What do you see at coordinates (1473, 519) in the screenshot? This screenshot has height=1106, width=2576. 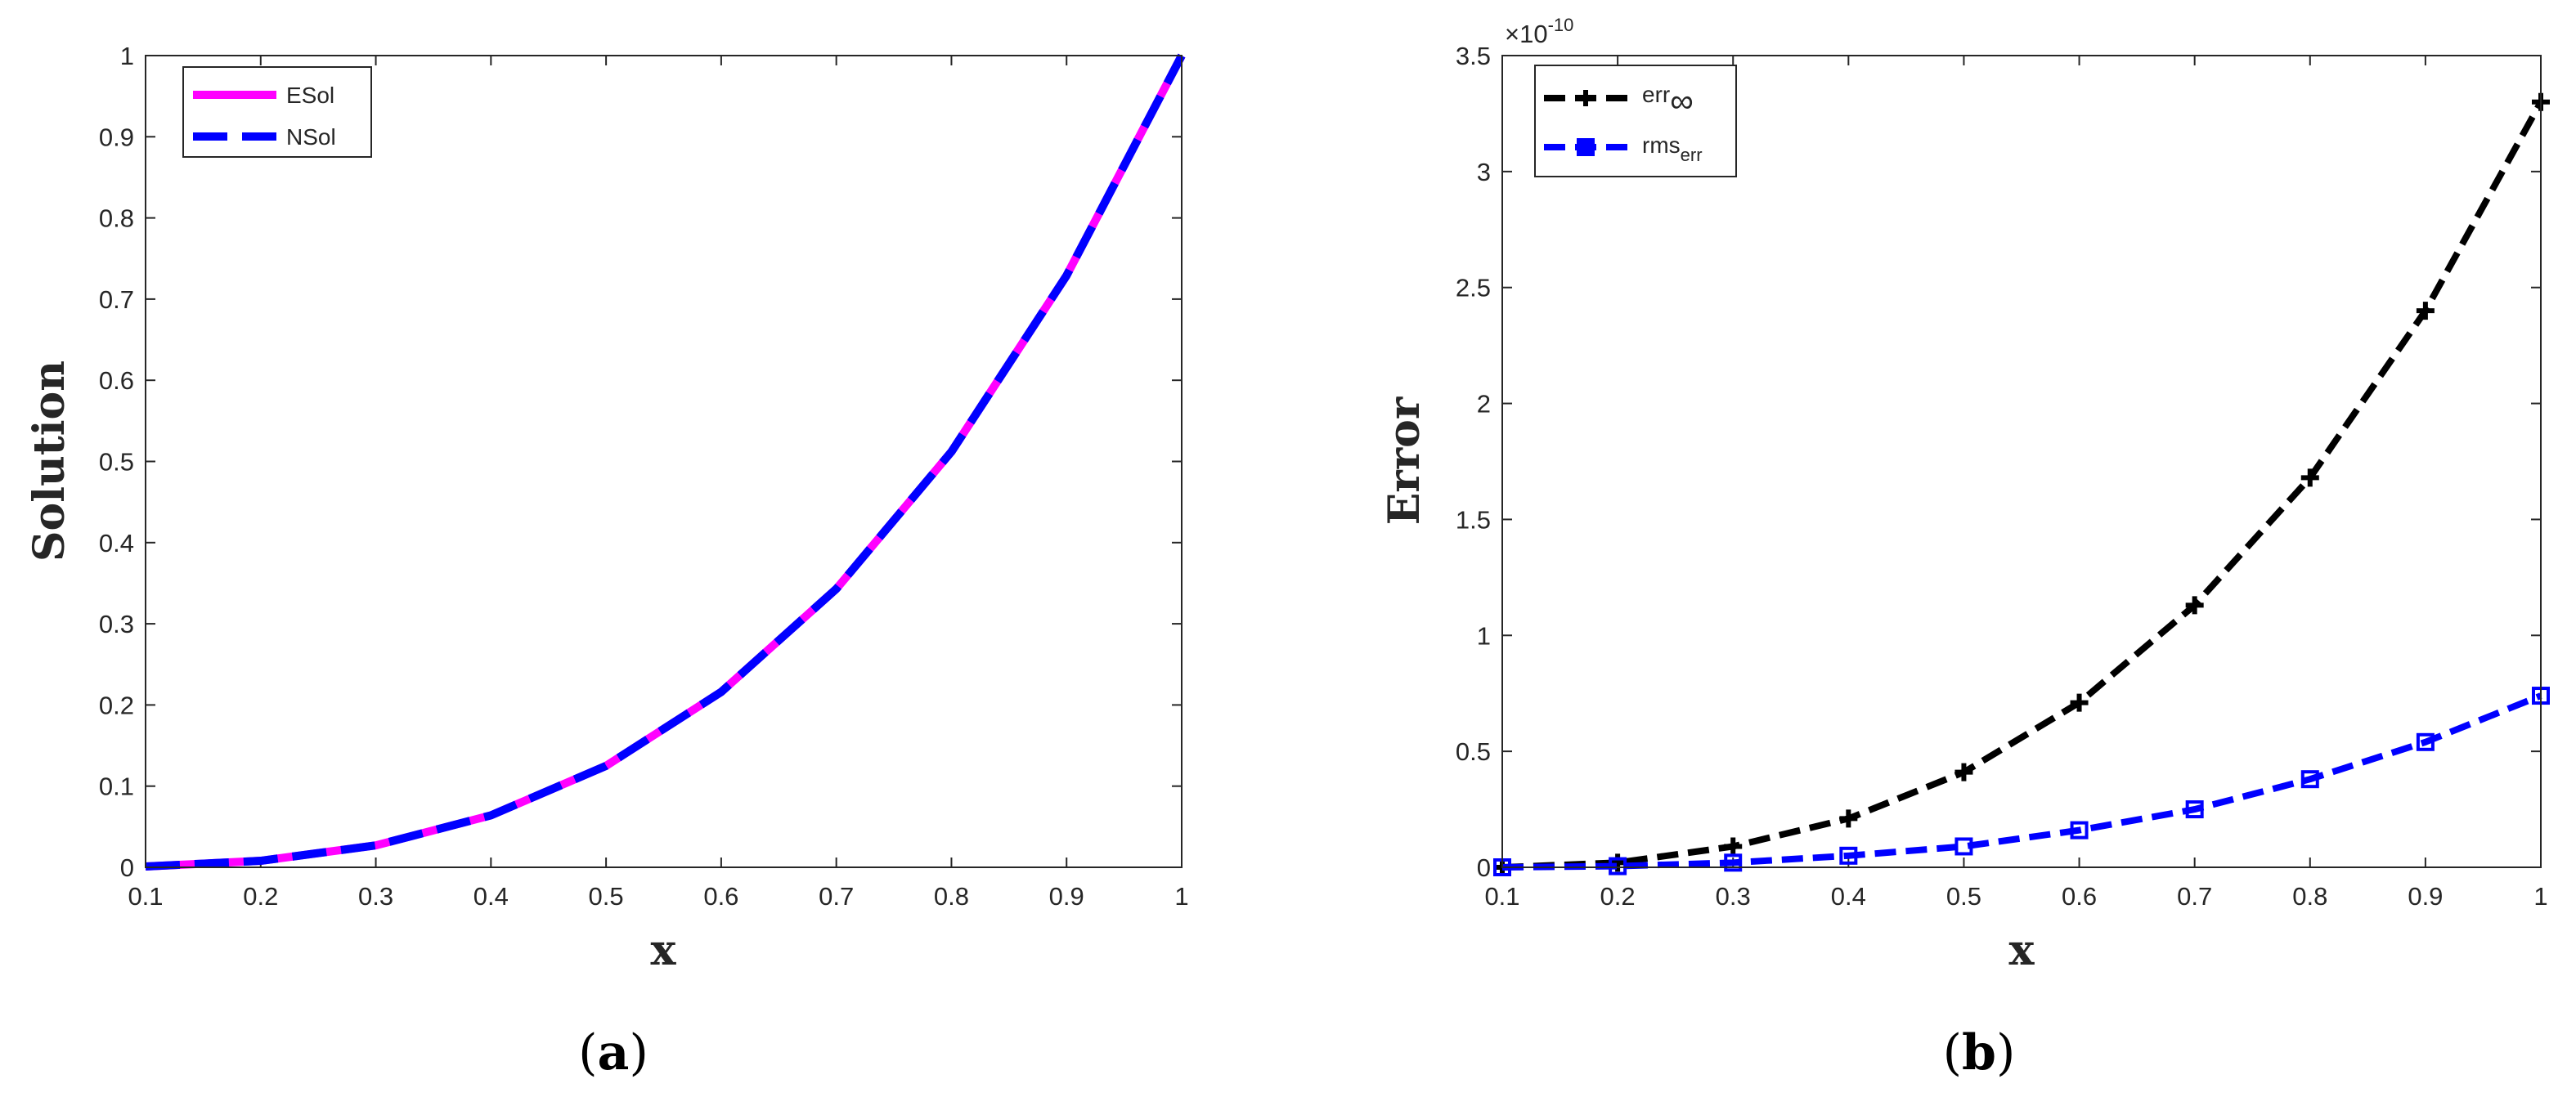 I see `y-tick-label: 1.5` at bounding box center [1473, 519].